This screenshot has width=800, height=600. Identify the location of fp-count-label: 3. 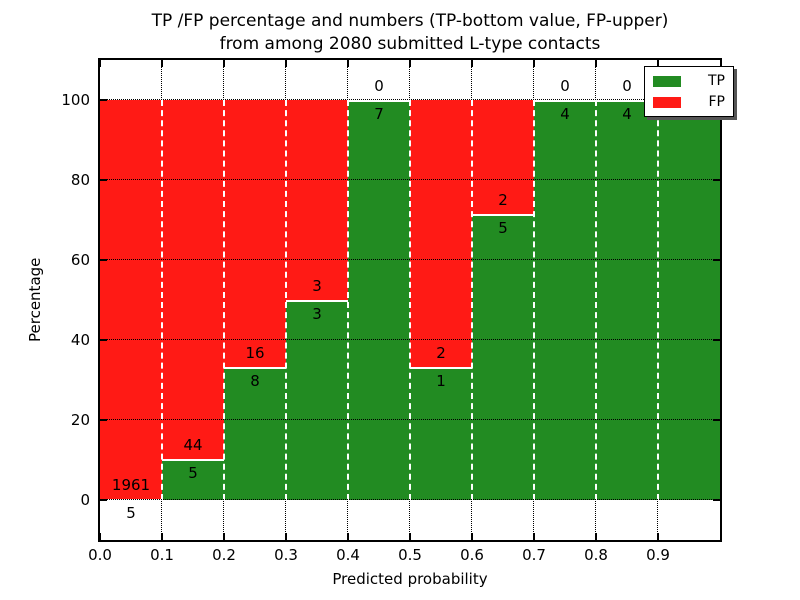
(317, 286).